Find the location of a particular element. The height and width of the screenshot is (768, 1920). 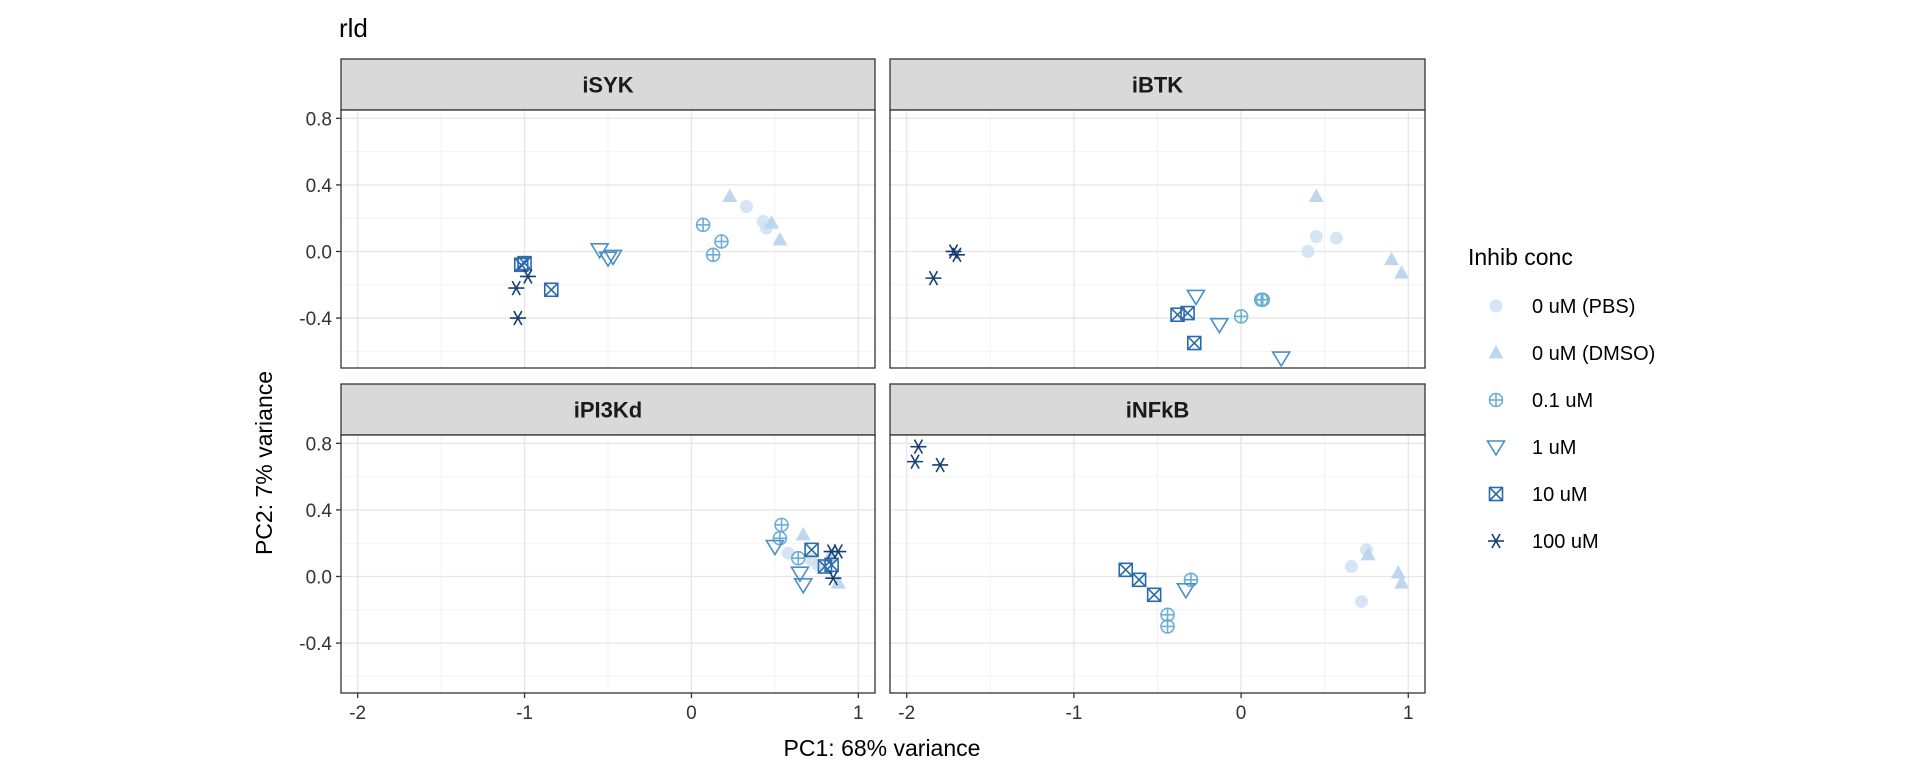

facet-strip-isyk is located at coordinates (608, 84).